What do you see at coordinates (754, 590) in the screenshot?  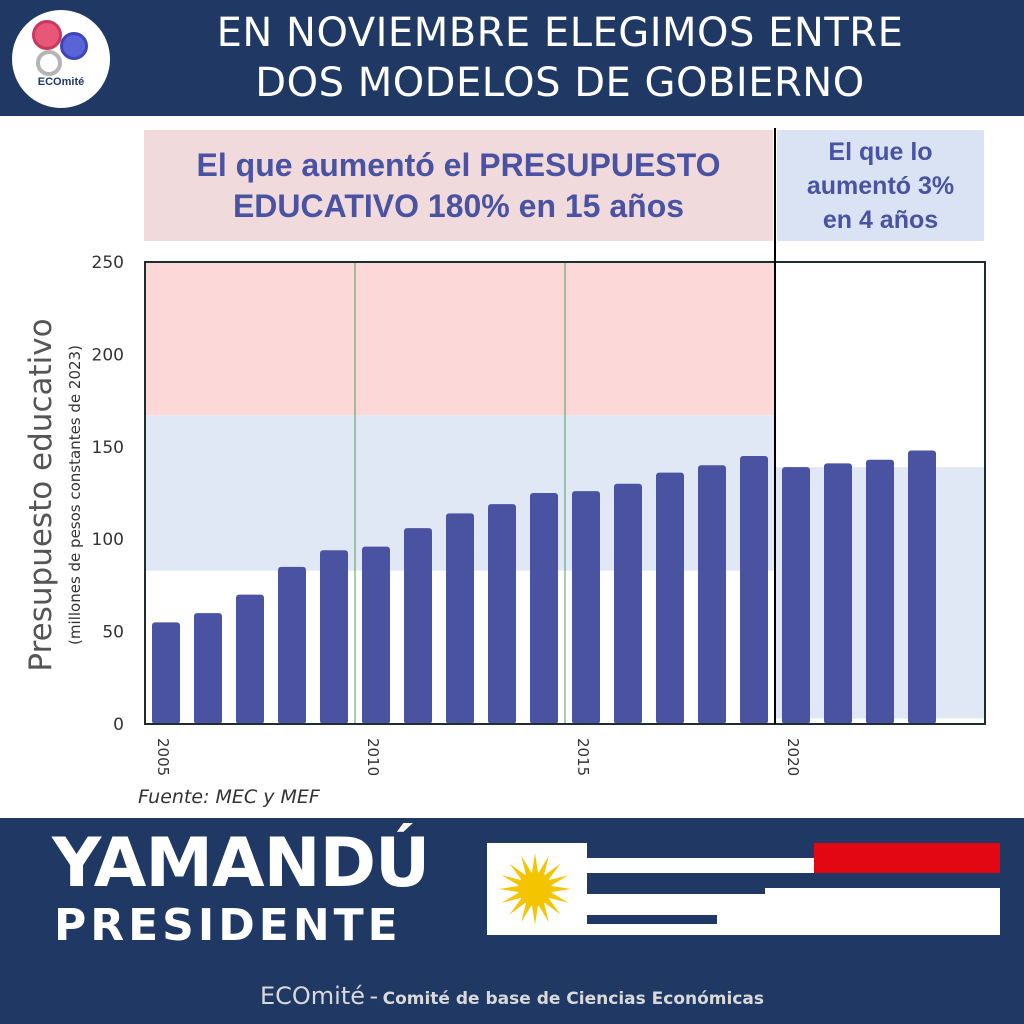 I see `bar-2019` at bounding box center [754, 590].